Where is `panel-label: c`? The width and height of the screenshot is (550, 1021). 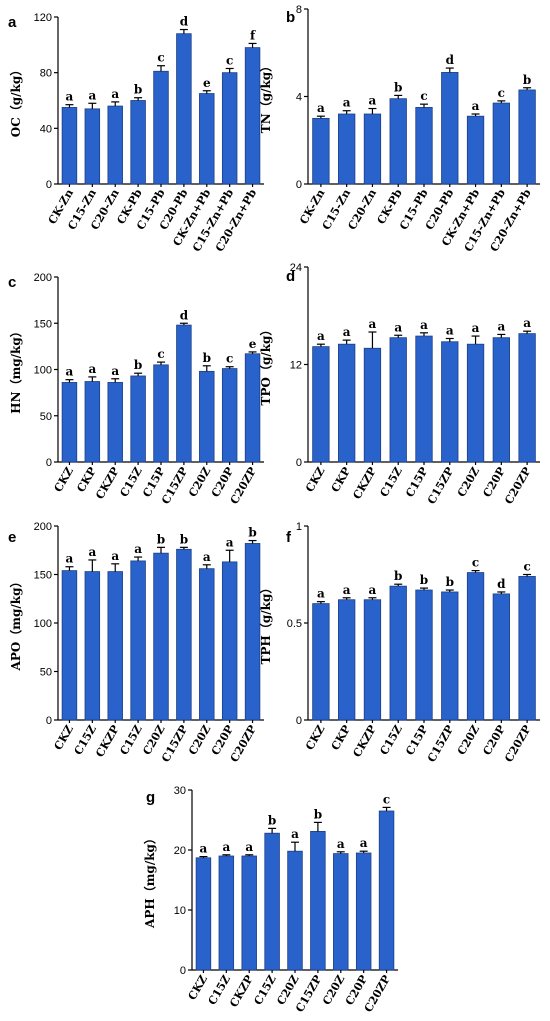
panel-label: c is located at coordinates (12, 282).